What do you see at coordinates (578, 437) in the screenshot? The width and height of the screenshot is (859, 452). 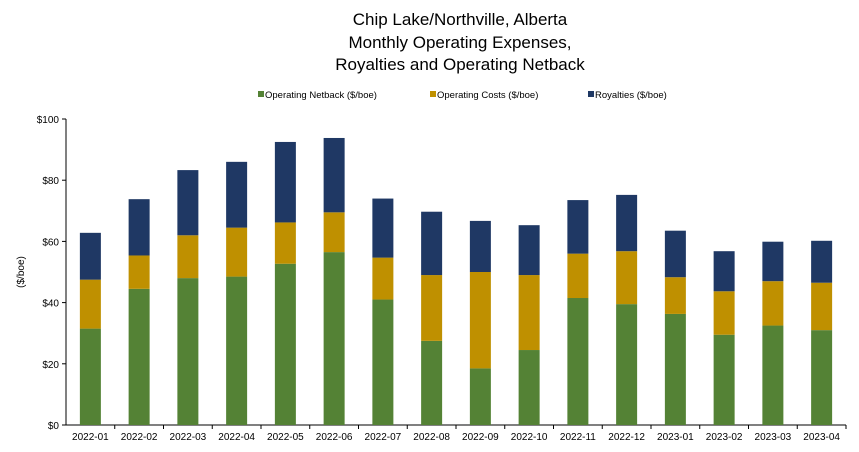 I see `x-tick-label: 2022-11` at bounding box center [578, 437].